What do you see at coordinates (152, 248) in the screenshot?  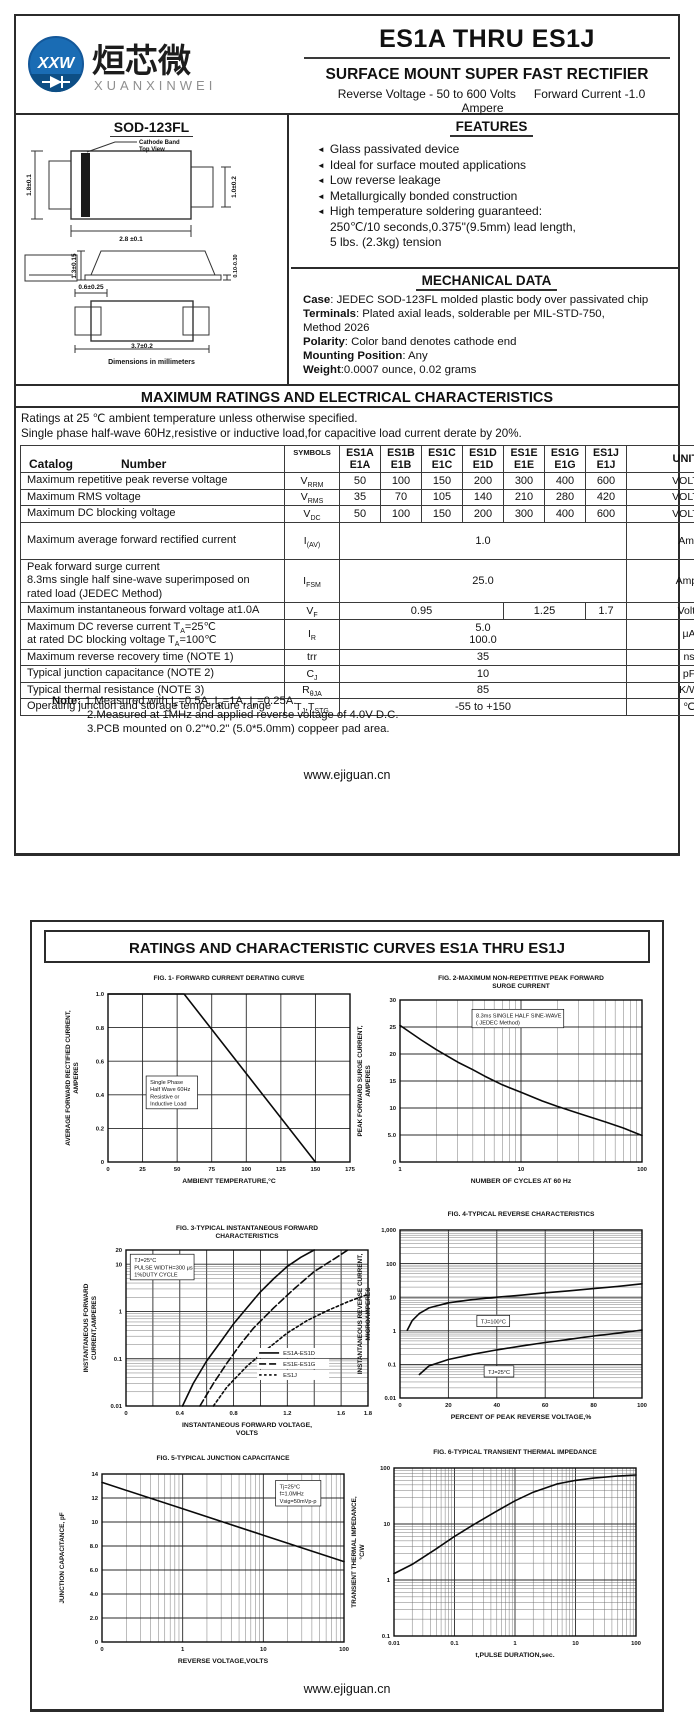 I see `package-outline-section: SOD-123FL` at bounding box center [152, 248].